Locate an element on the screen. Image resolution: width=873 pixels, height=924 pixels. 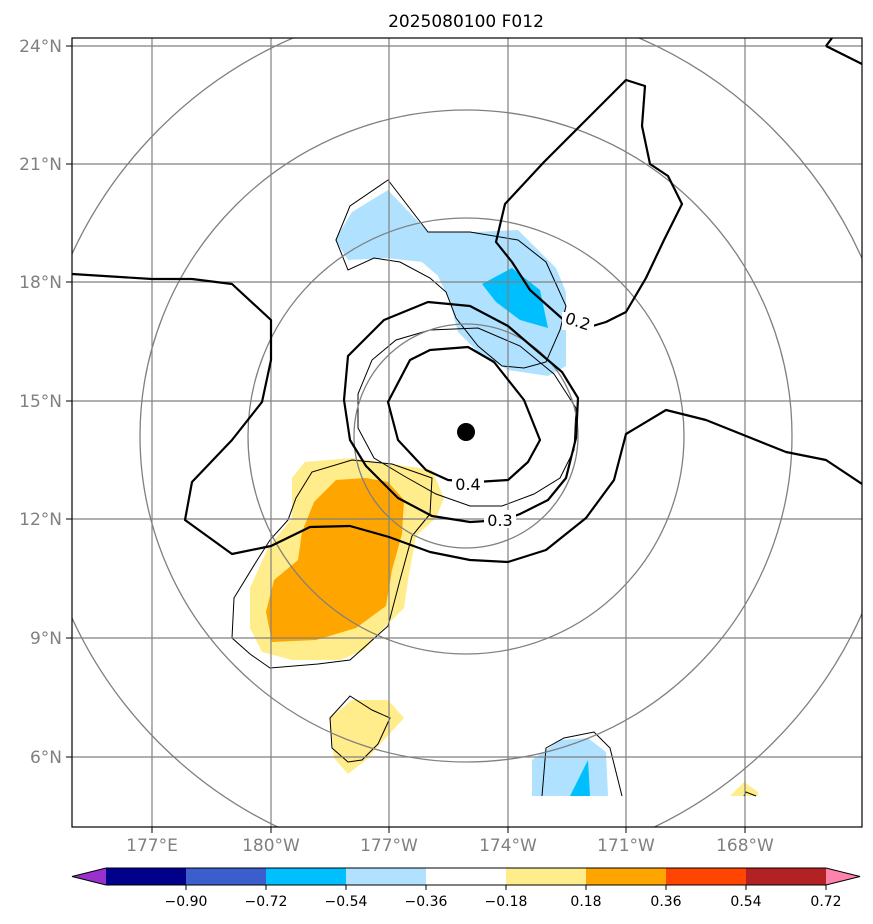
contour-label-bg-0.3 is located at coordinates (500, 519).